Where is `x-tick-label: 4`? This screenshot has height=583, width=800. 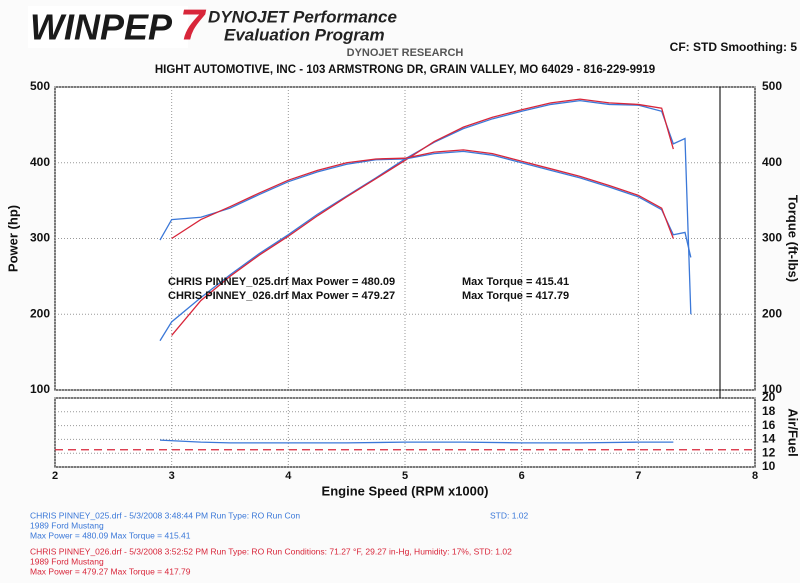 x-tick-label: 4 is located at coordinates (288, 476).